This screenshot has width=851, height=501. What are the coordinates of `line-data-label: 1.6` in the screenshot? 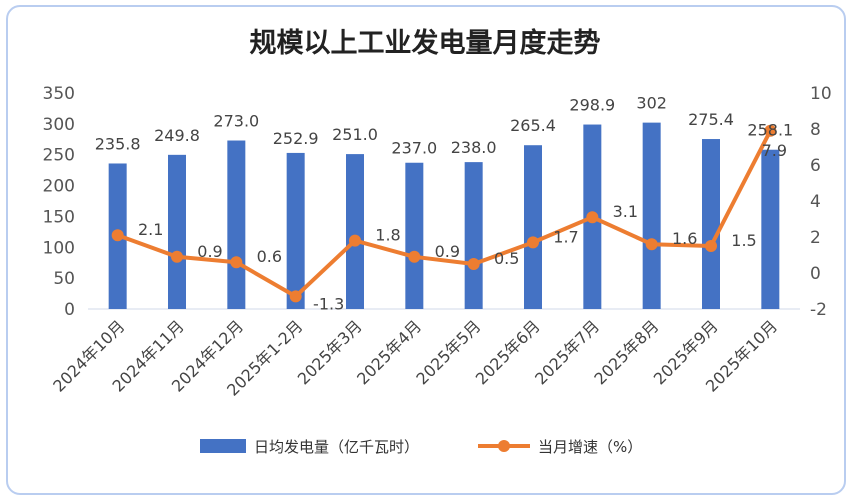 It's located at (684, 238).